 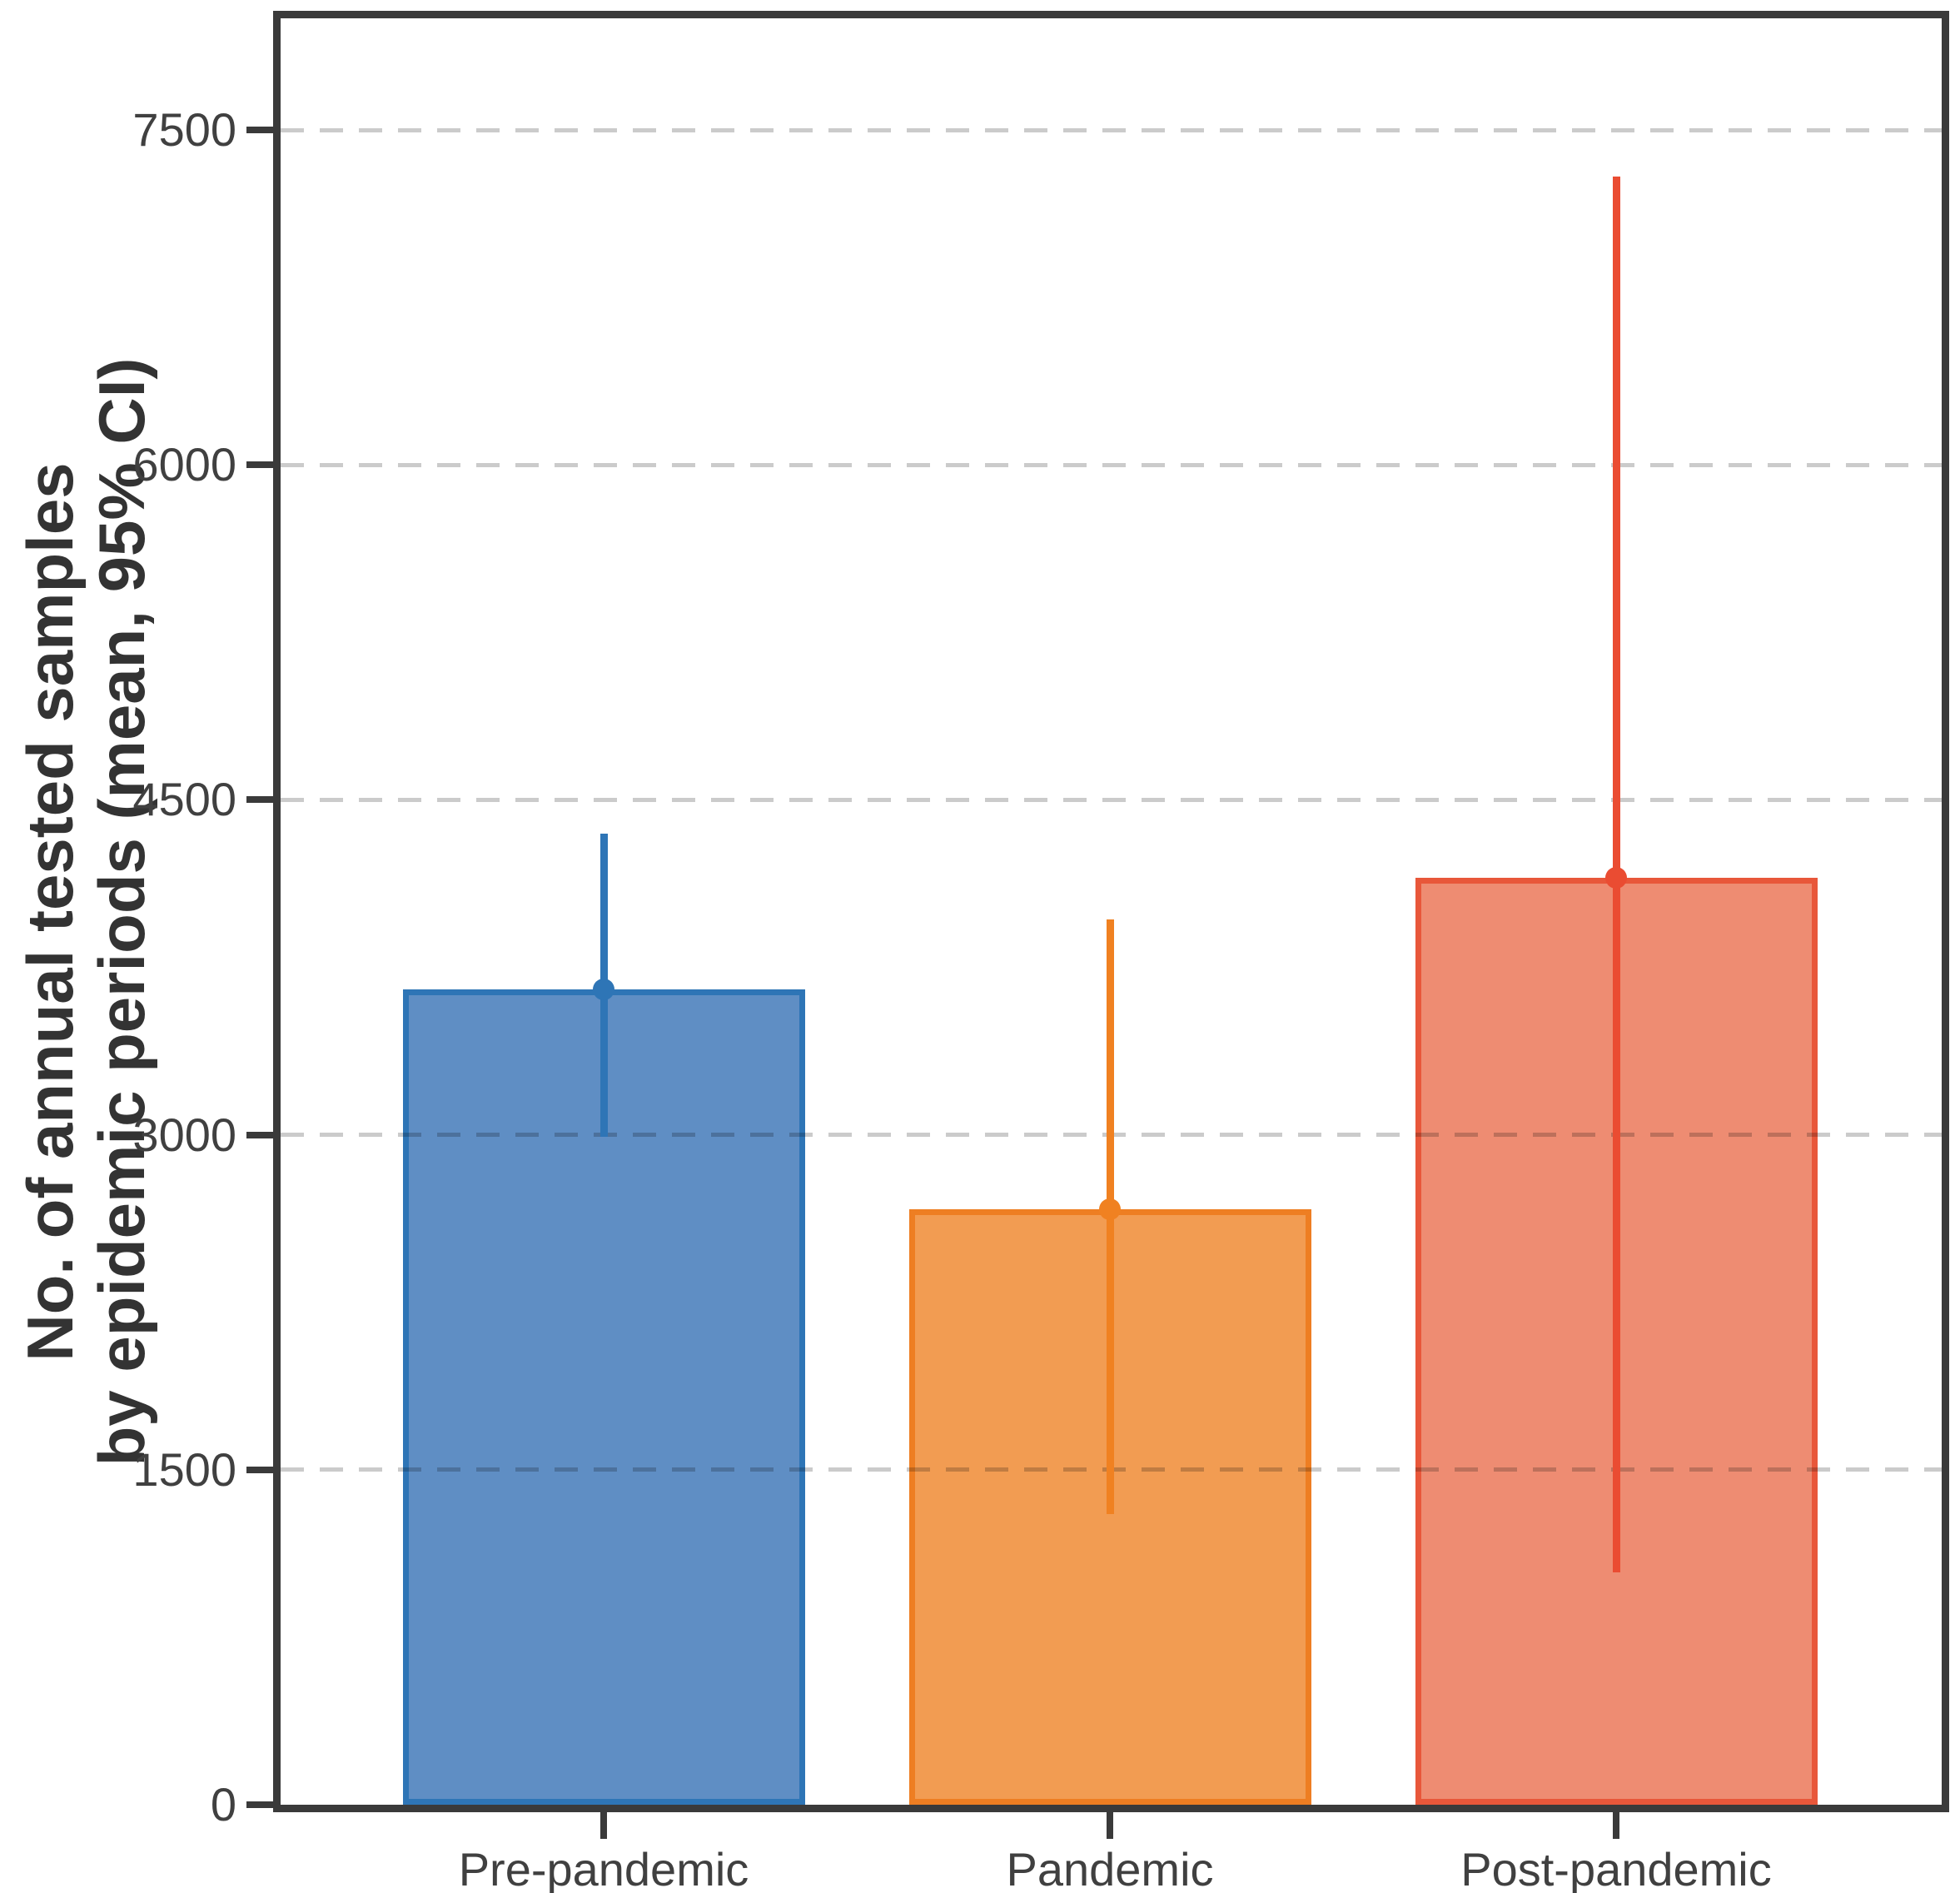 I want to click on y-axis-tick-label-7500: 7500, so click(x=184, y=130).